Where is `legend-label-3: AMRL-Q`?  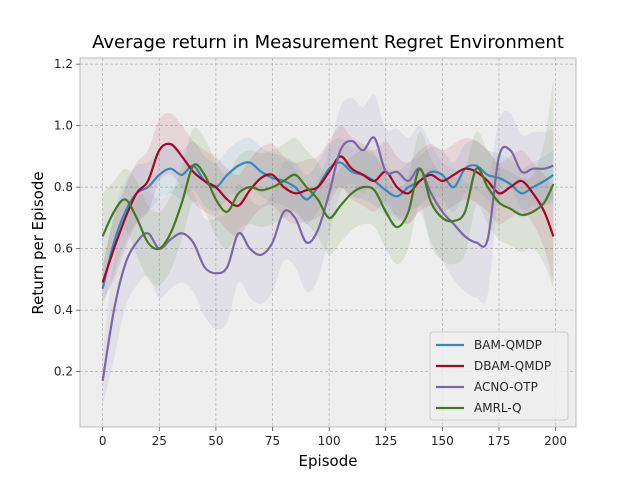
legend-label-3: AMRL-Q is located at coordinates (498, 408).